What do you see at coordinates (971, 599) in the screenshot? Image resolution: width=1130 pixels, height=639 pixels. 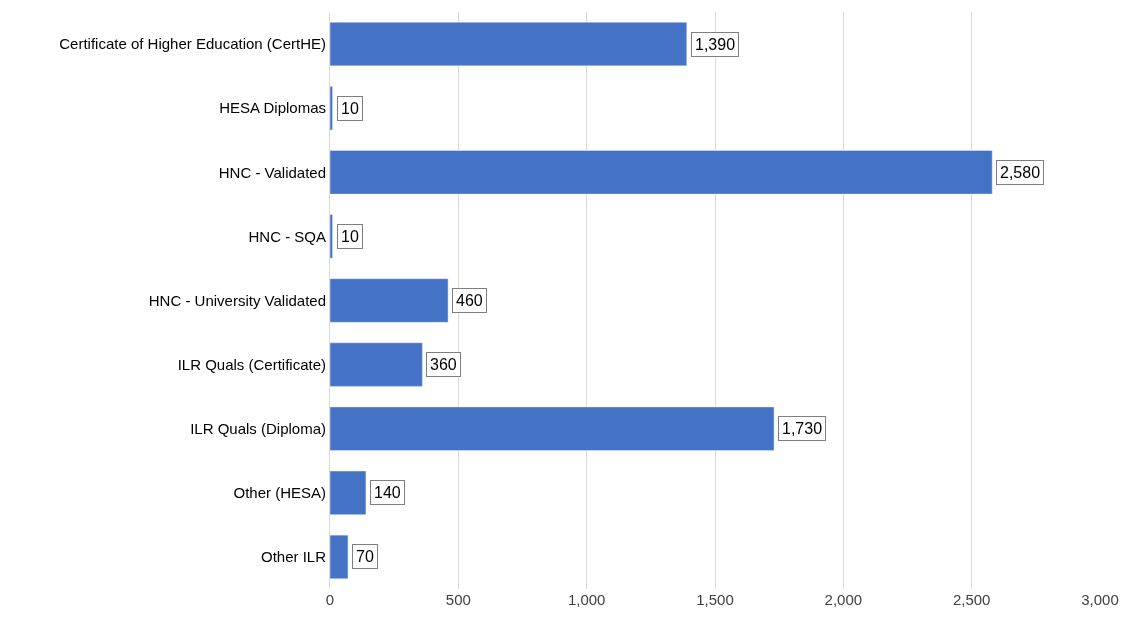 I see `x-tick-label: 2,500` at bounding box center [971, 599].